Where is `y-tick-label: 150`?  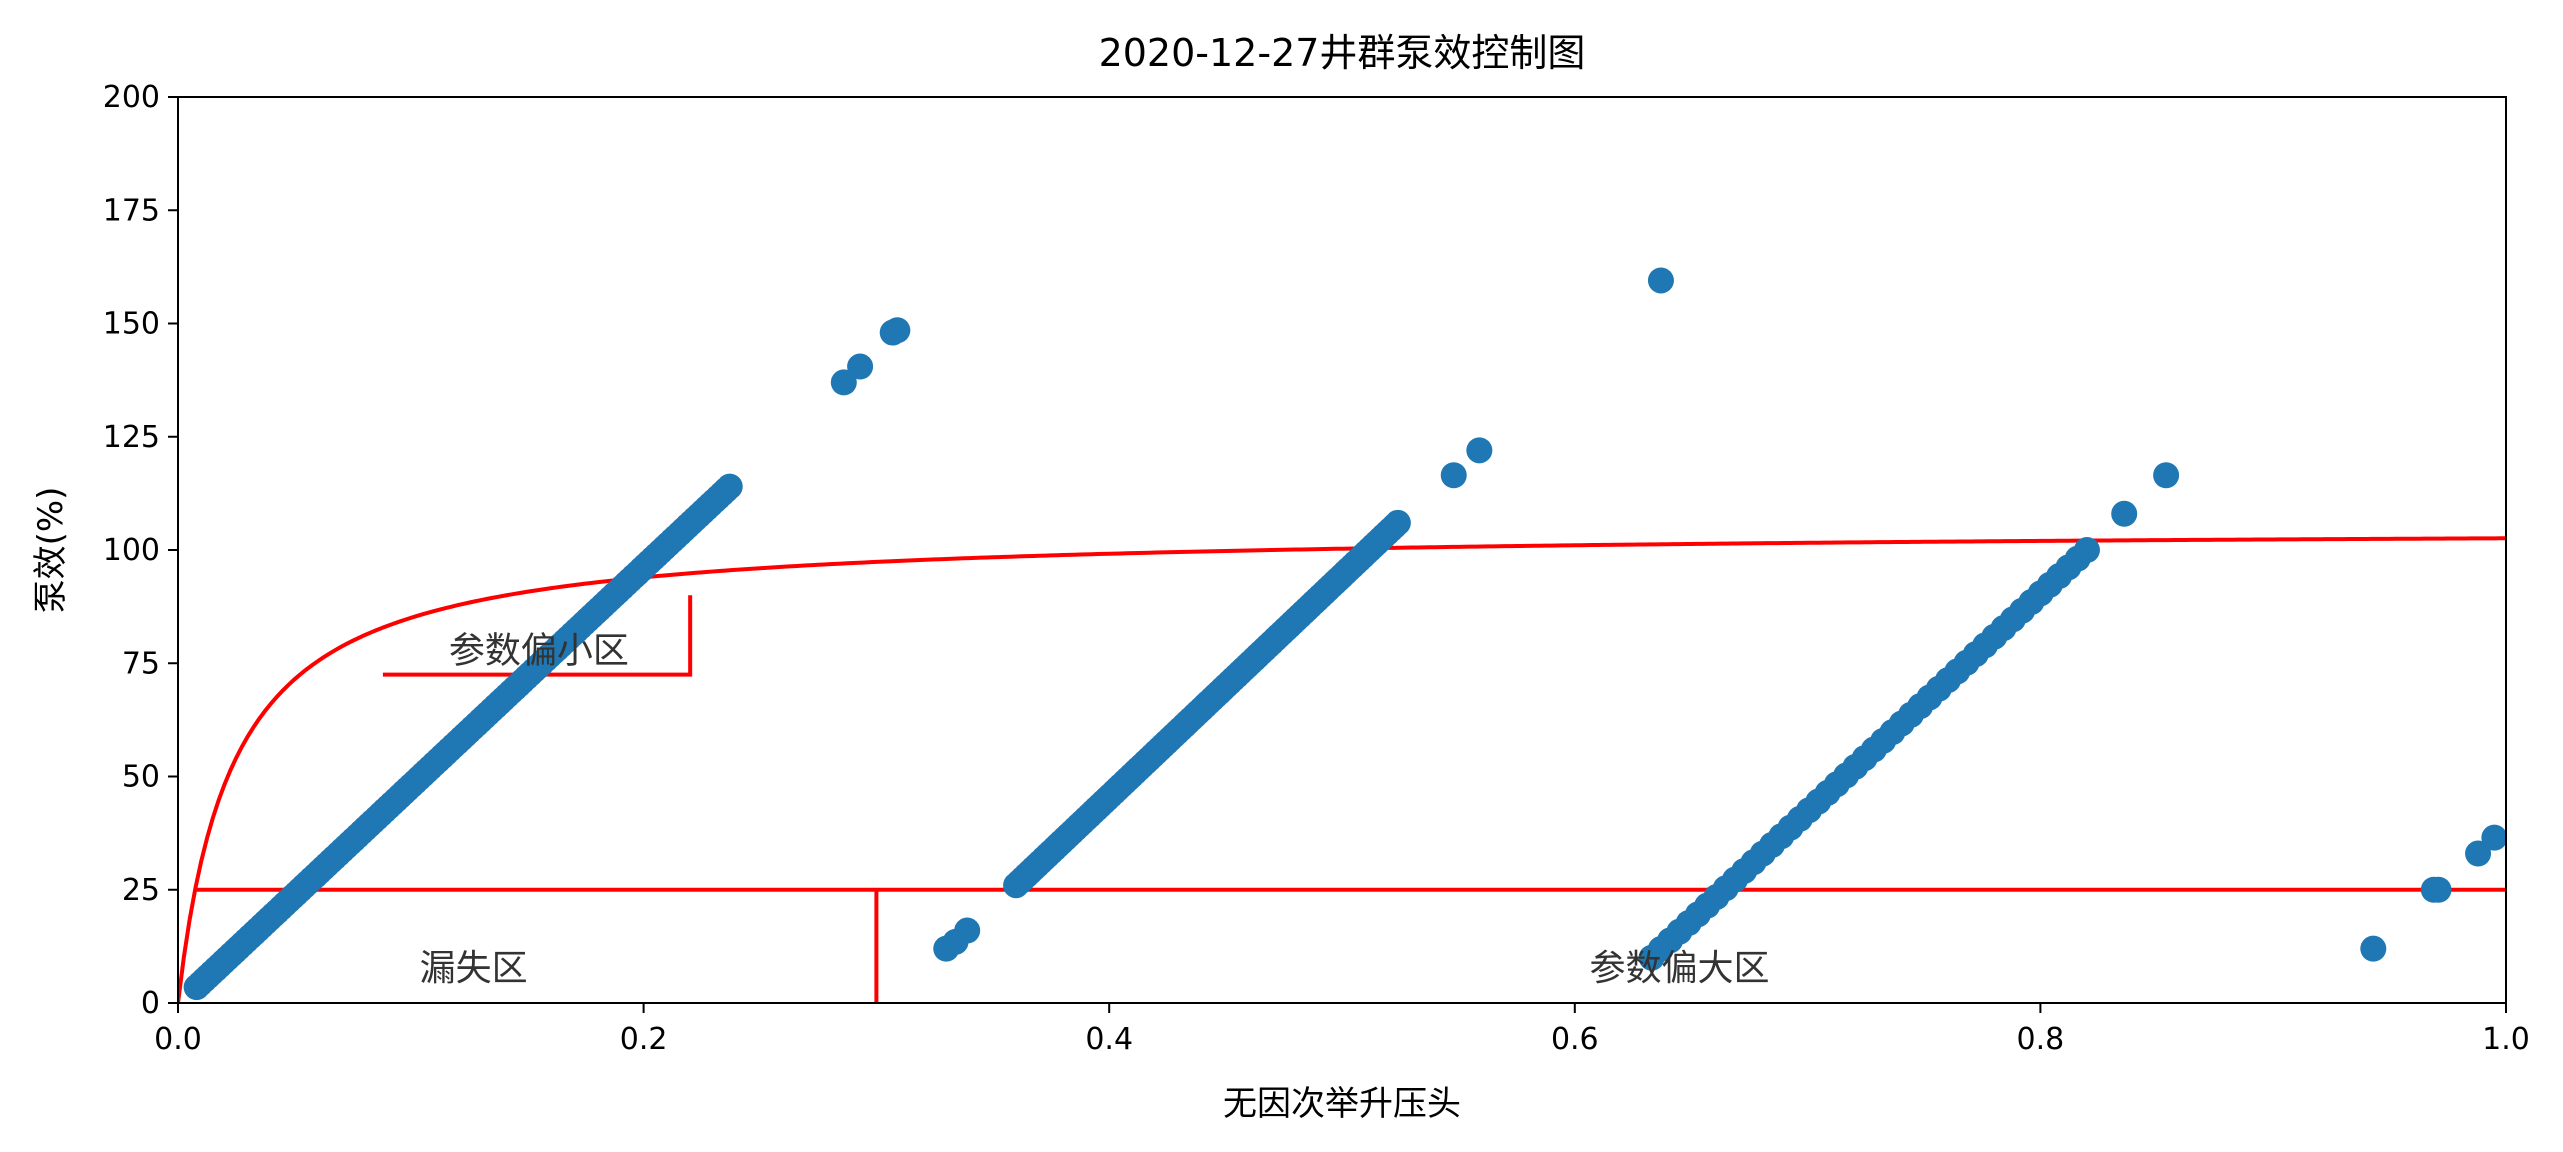 y-tick-label: 150 is located at coordinates (131, 324).